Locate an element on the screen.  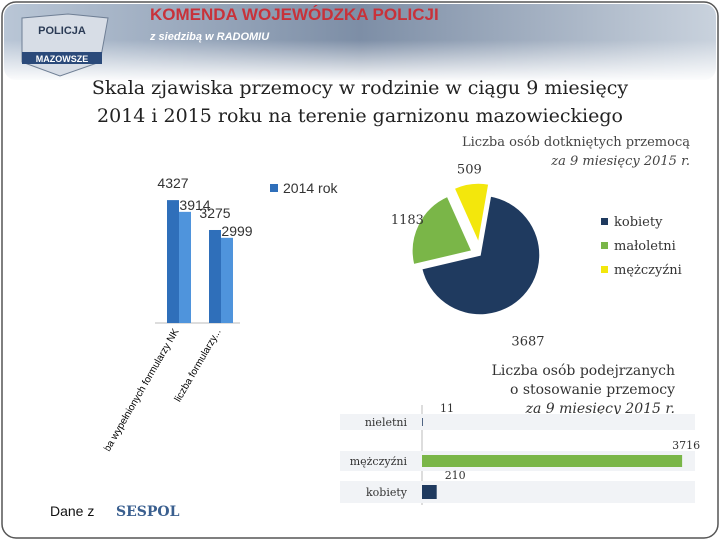
data-label: 509 is located at coordinates (469, 170).